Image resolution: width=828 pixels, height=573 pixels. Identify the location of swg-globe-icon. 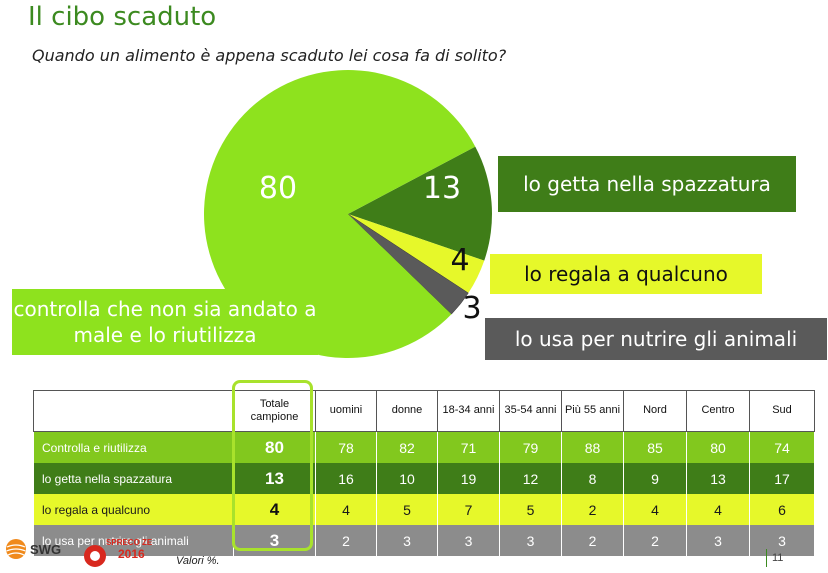
(16, 549).